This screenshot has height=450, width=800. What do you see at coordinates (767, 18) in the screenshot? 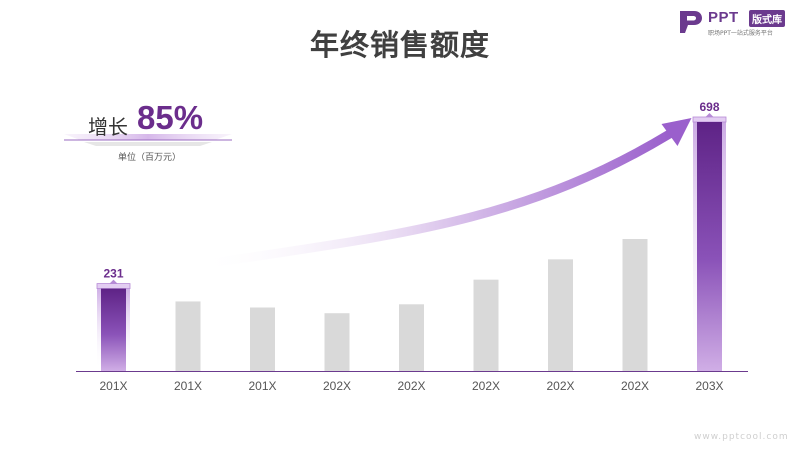
I see `logo-badge: 版式库` at bounding box center [767, 18].